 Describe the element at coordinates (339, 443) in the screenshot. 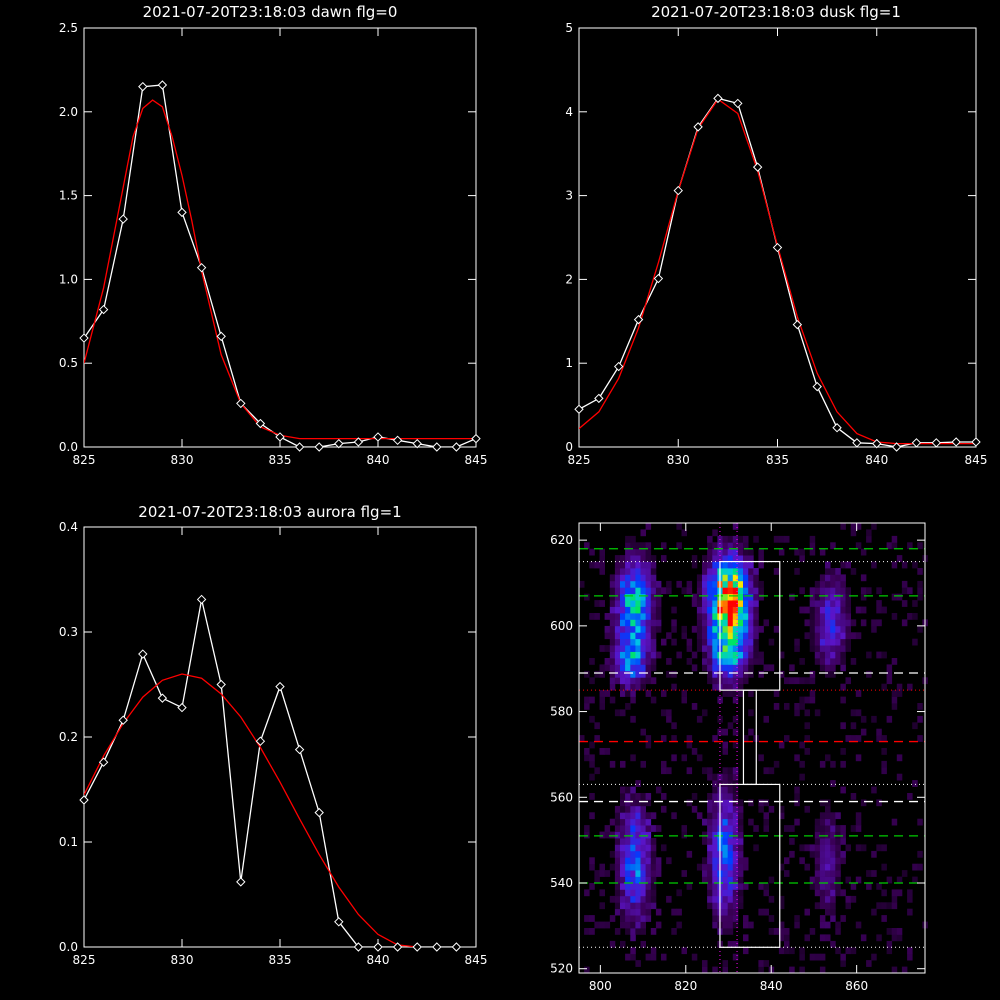

I see `dawn-data-point` at that location.